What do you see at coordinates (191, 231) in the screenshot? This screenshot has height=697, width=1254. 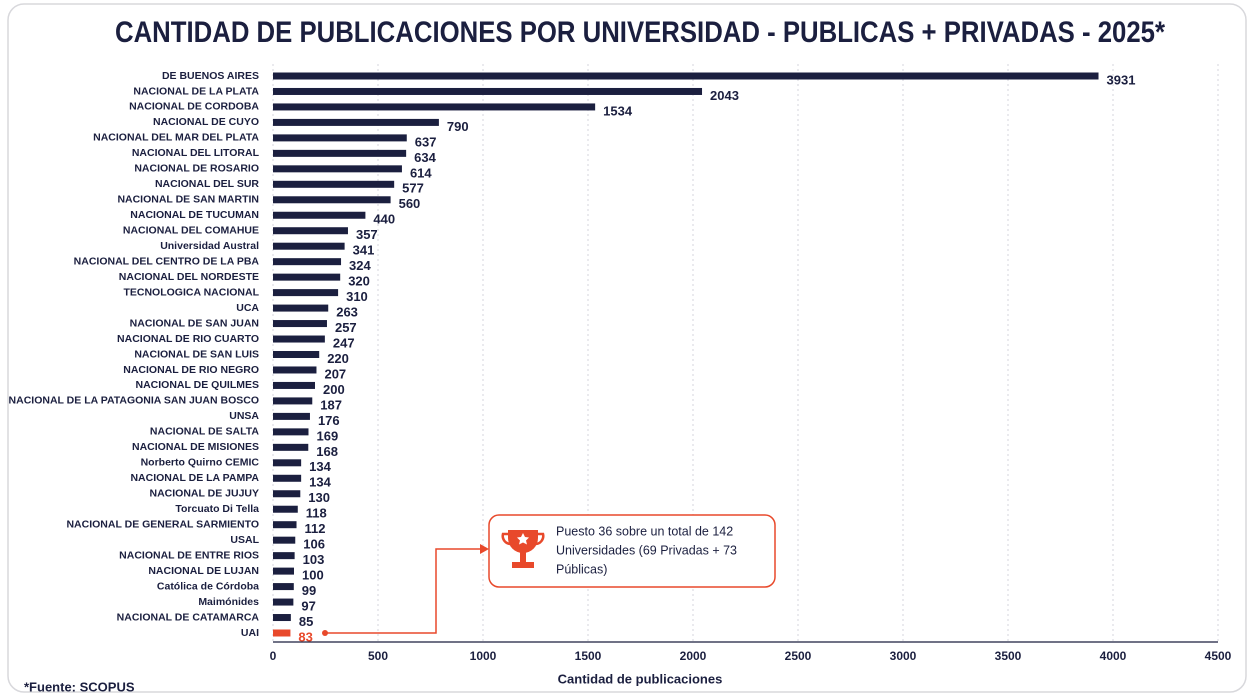 I see `y-tick-label: NACIONAL DEL COMAHUE` at bounding box center [191, 231].